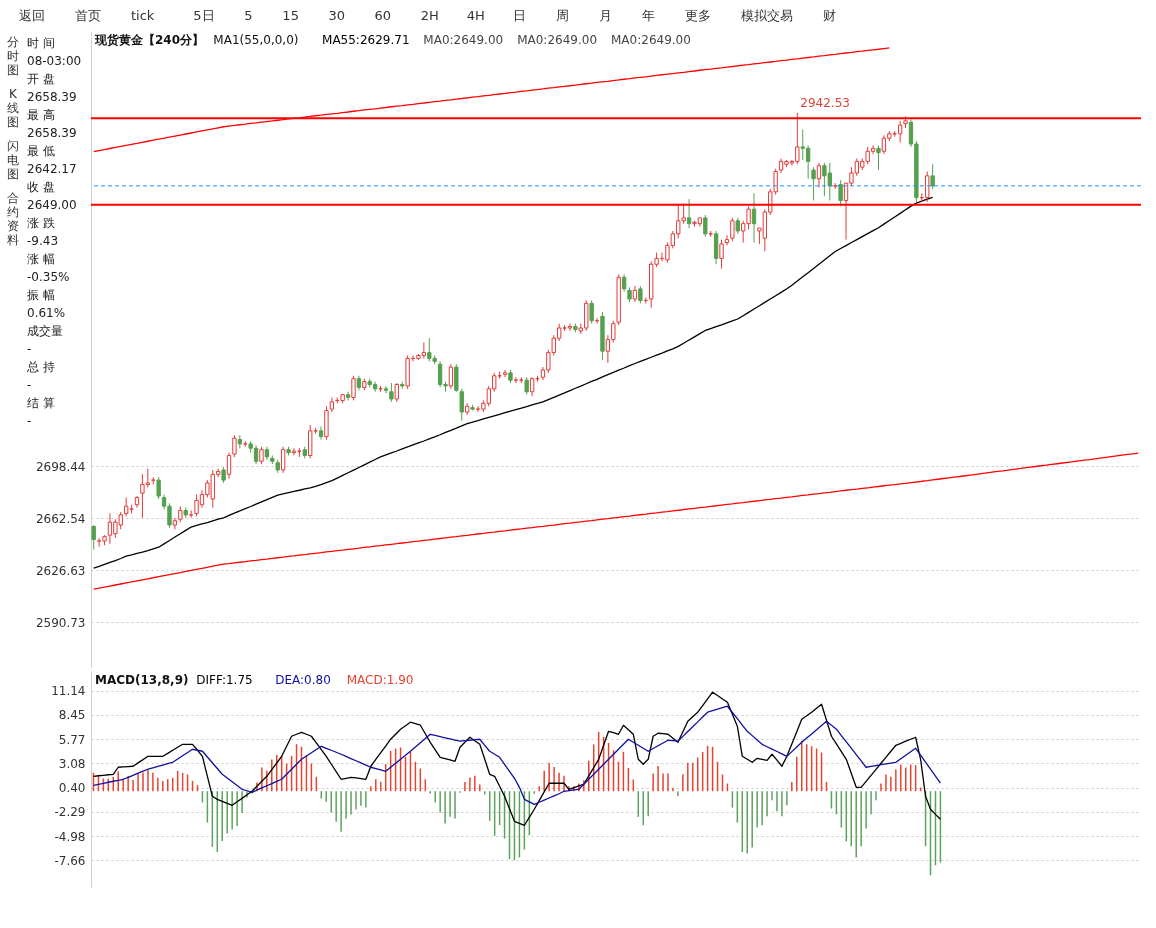 This screenshot has width=1156, height=928. What do you see at coordinates (41, 295) in the screenshot?
I see `text: 振 幅` at bounding box center [41, 295].